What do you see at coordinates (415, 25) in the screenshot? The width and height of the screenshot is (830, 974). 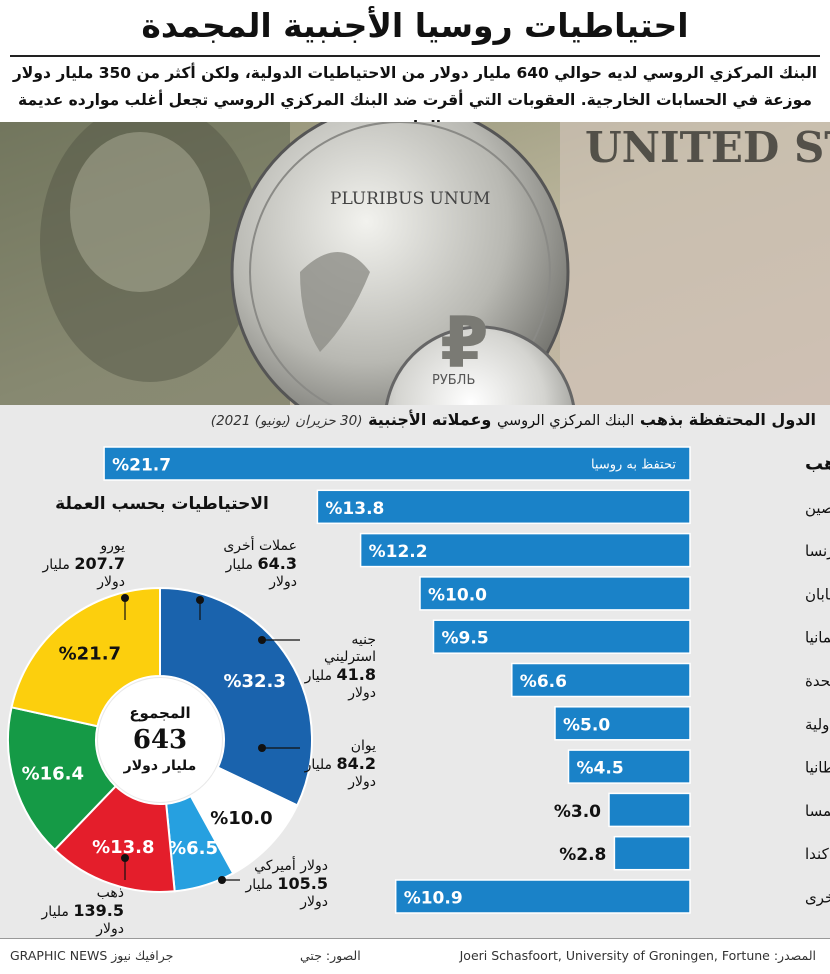 I see `page-title: احتياطيات روسيا الأجنبية المجمدة` at bounding box center [415, 25].